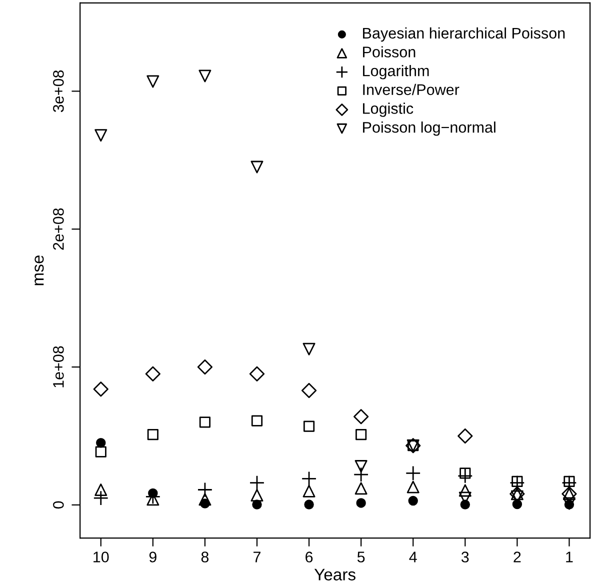  What do you see at coordinates (58, 91) in the screenshot?
I see `y-tick-label: 3e+08` at bounding box center [58, 91].